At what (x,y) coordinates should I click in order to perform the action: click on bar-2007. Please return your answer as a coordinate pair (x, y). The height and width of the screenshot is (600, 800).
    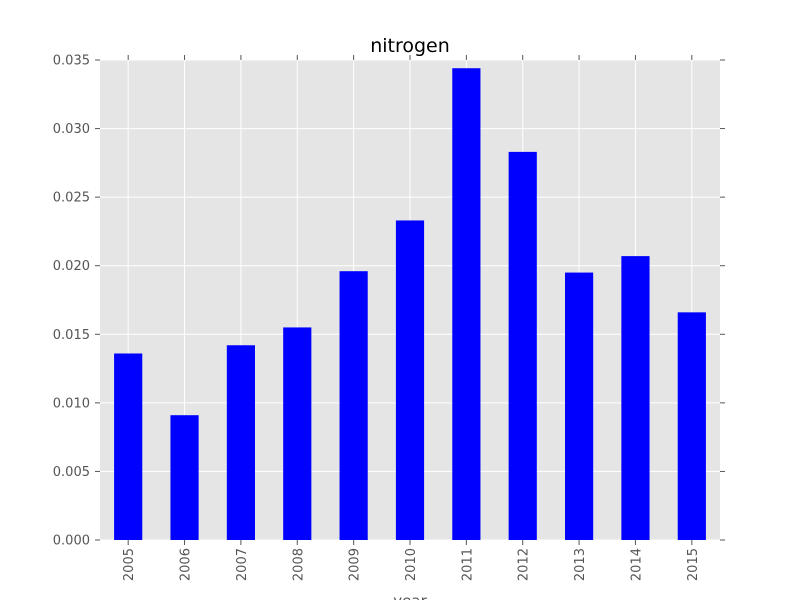
    Looking at the image, I should click on (240, 442).